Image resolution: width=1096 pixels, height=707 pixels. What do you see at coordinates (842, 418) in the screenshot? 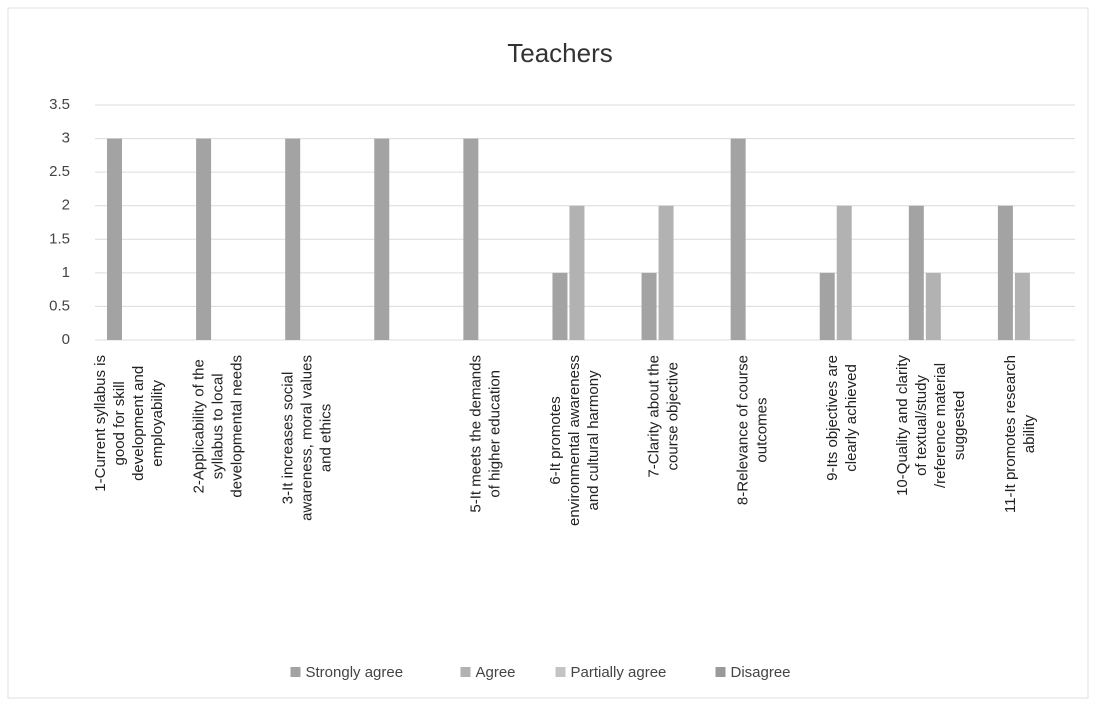
I see `x-tick-label: 9-Its objectives are clearly achieved` at bounding box center [842, 418].